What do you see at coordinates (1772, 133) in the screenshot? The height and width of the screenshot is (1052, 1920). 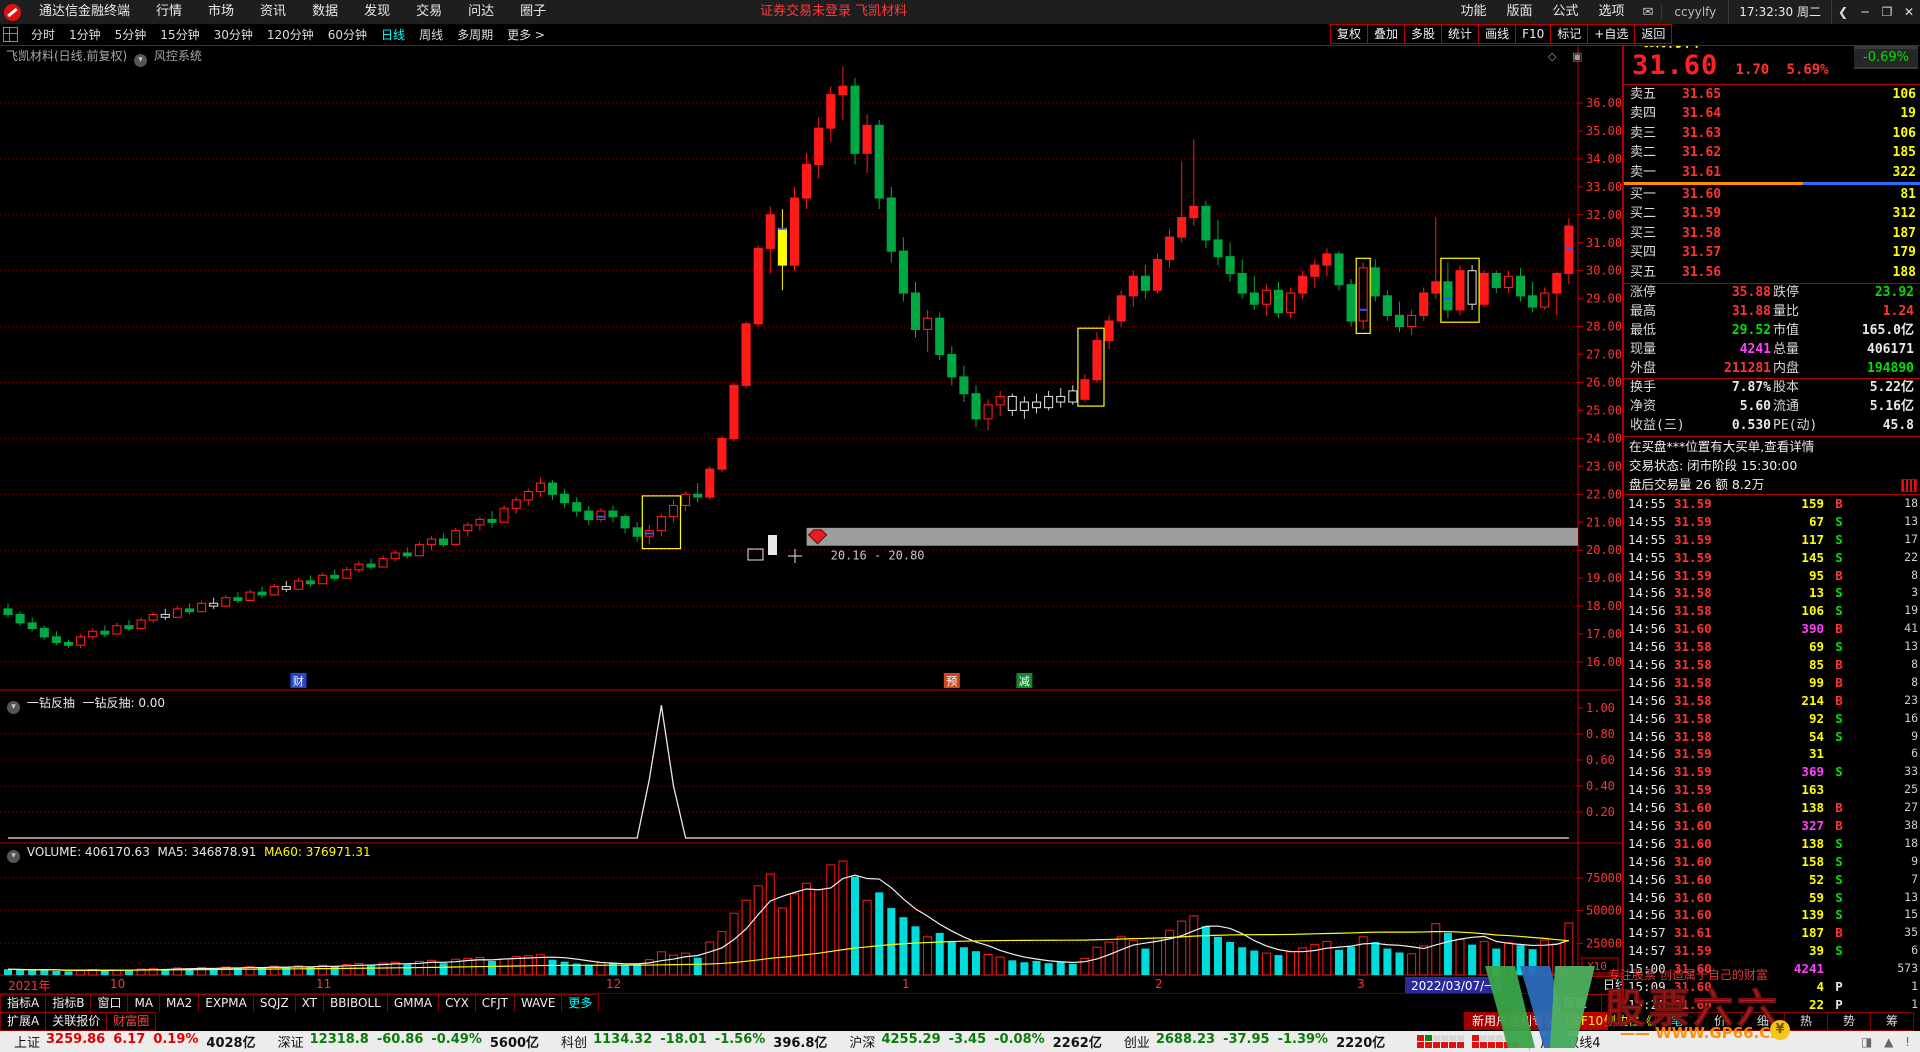 I see `ask-row: 卖三 31.63 106` at bounding box center [1772, 133].